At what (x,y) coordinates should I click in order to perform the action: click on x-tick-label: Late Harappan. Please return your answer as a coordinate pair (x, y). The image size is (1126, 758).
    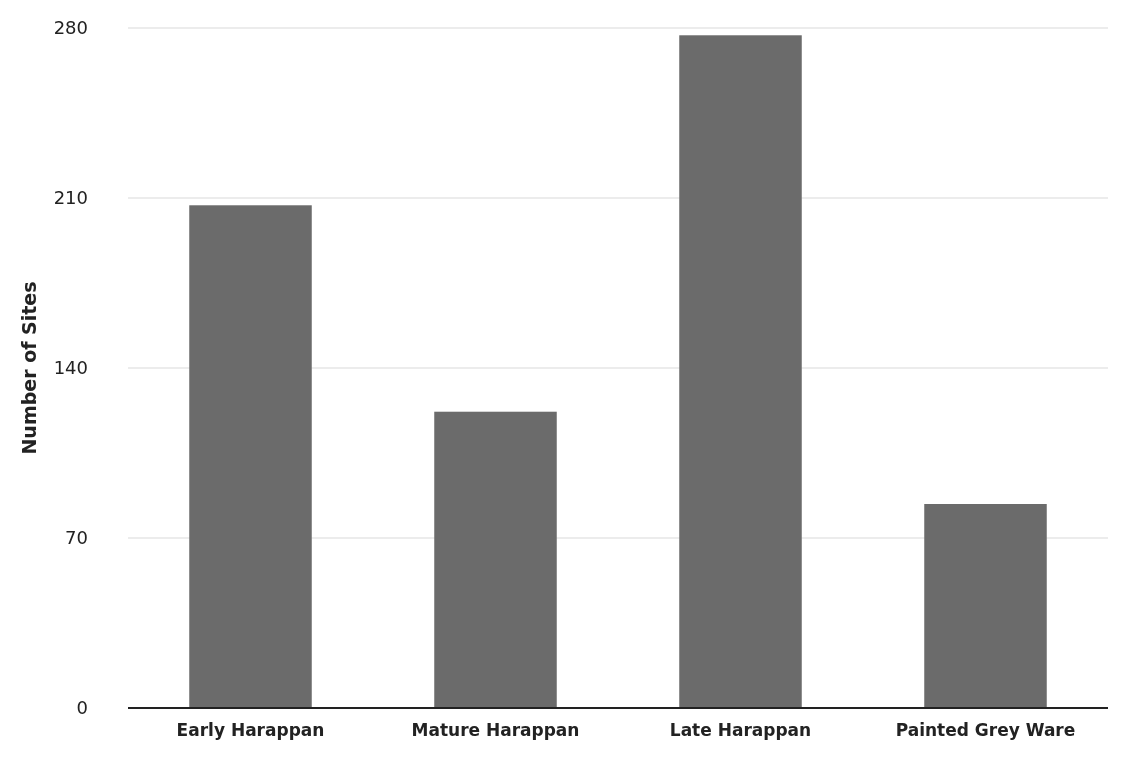
    Looking at the image, I should click on (740, 730).